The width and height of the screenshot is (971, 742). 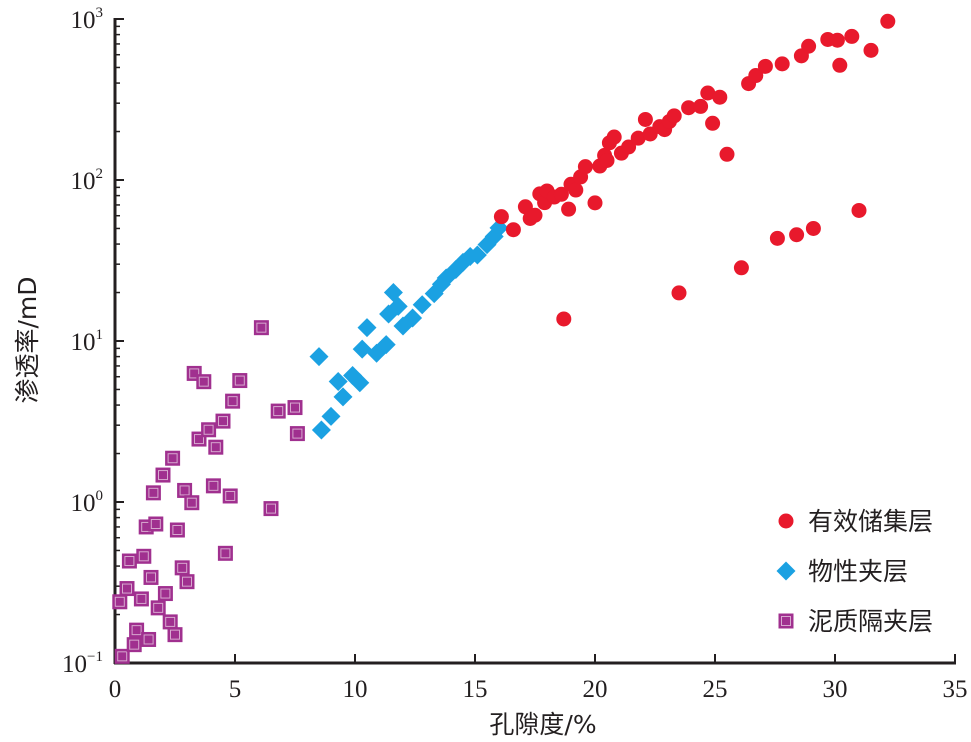 I want to click on y-tick-label: 10⁰, so click(x=87, y=502).